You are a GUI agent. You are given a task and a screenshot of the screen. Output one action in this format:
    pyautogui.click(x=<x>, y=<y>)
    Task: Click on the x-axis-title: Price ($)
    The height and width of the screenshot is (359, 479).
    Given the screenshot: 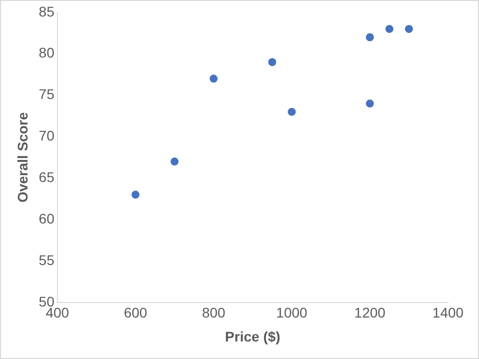 What is the action you would take?
    pyautogui.click(x=252, y=336)
    